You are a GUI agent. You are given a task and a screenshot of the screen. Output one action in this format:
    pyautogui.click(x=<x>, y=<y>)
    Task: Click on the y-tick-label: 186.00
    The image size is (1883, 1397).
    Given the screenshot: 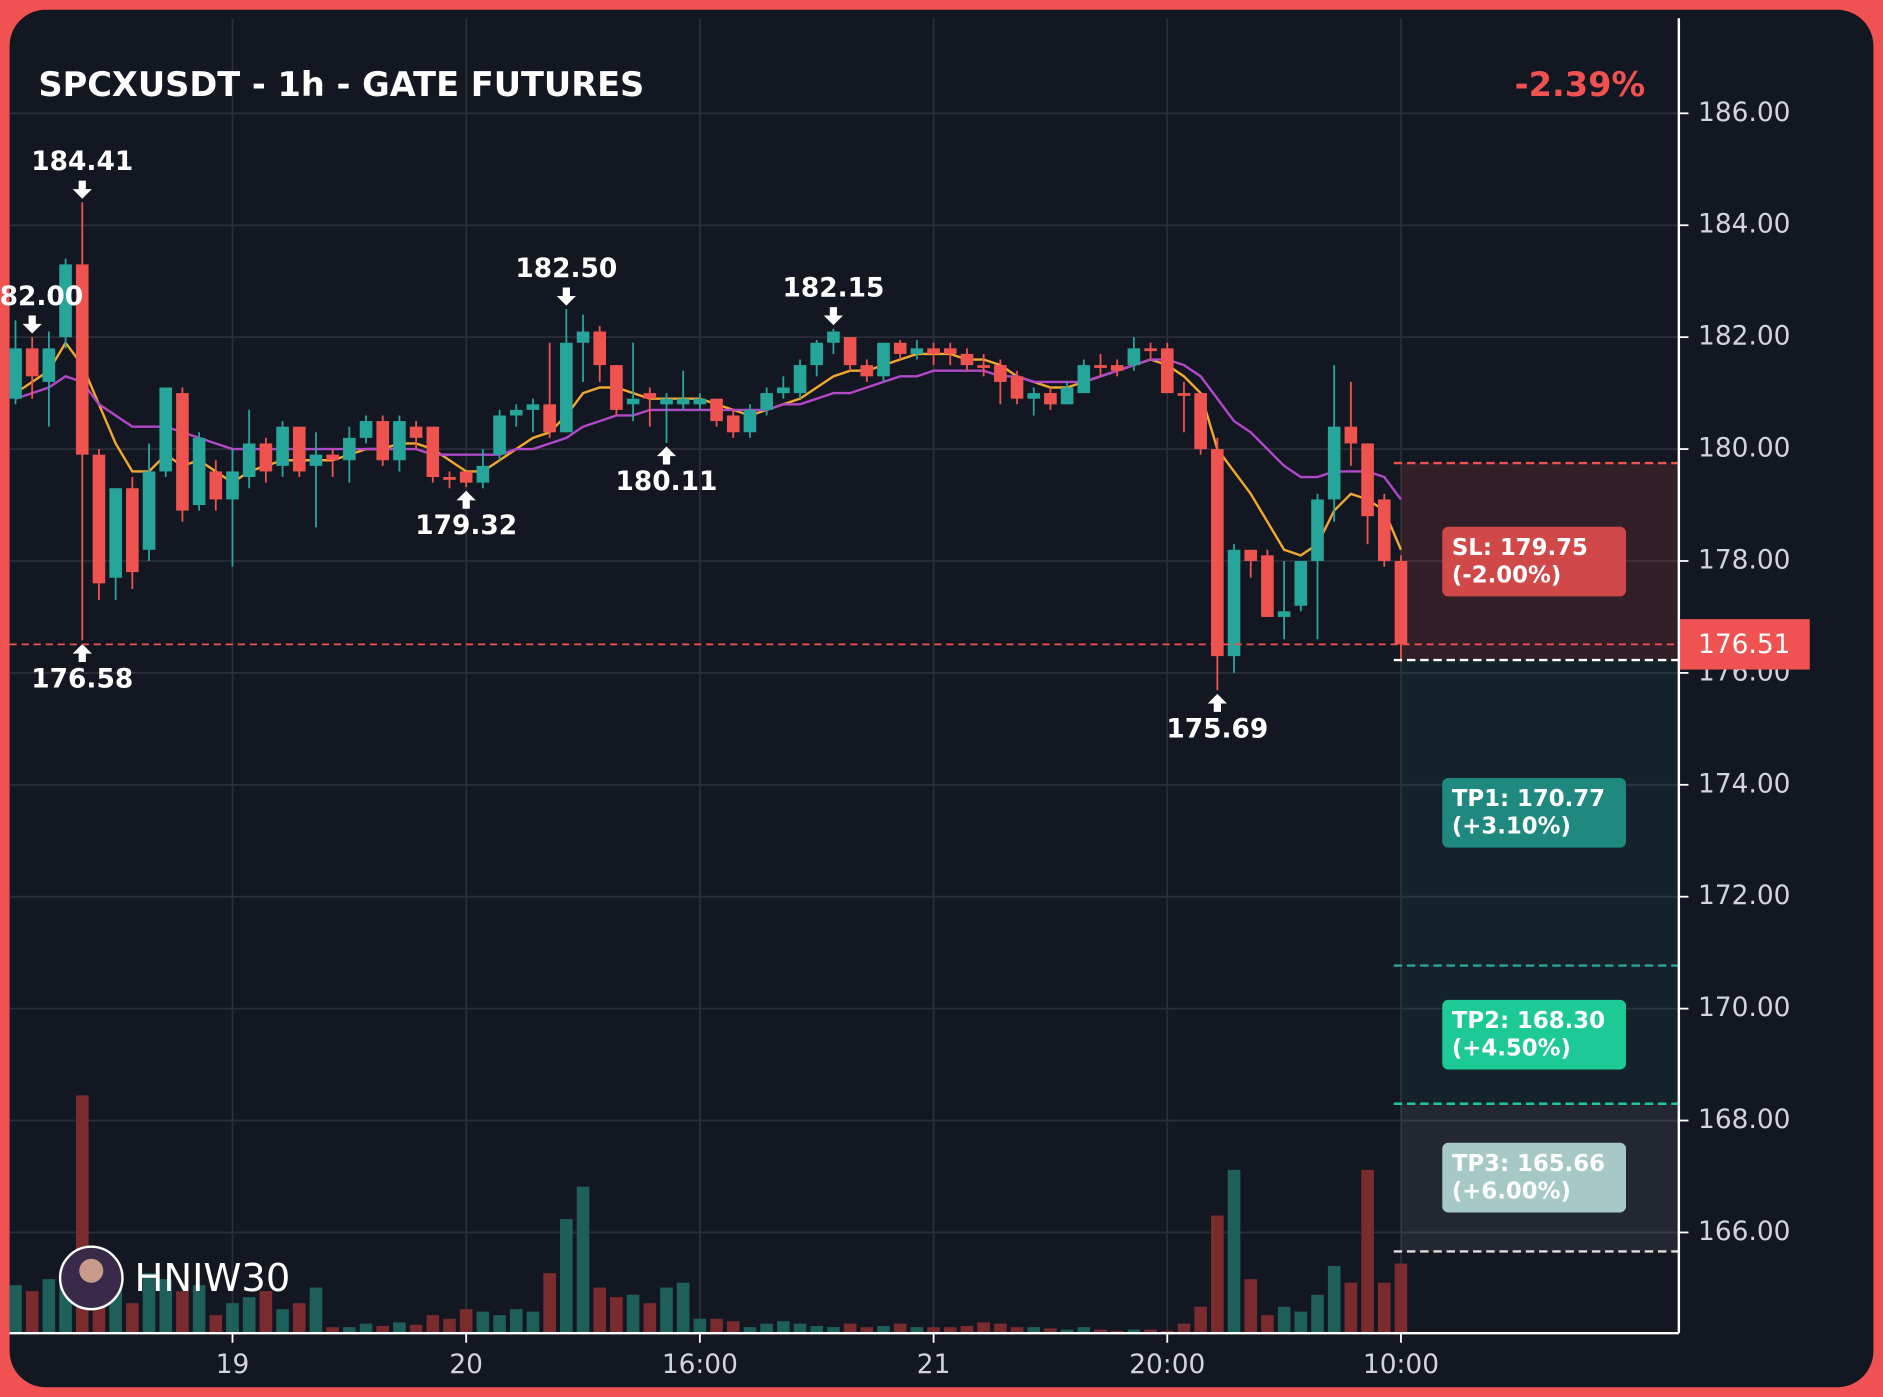 What is the action you would take?
    pyautogui.click(x=1744, y=112)
    